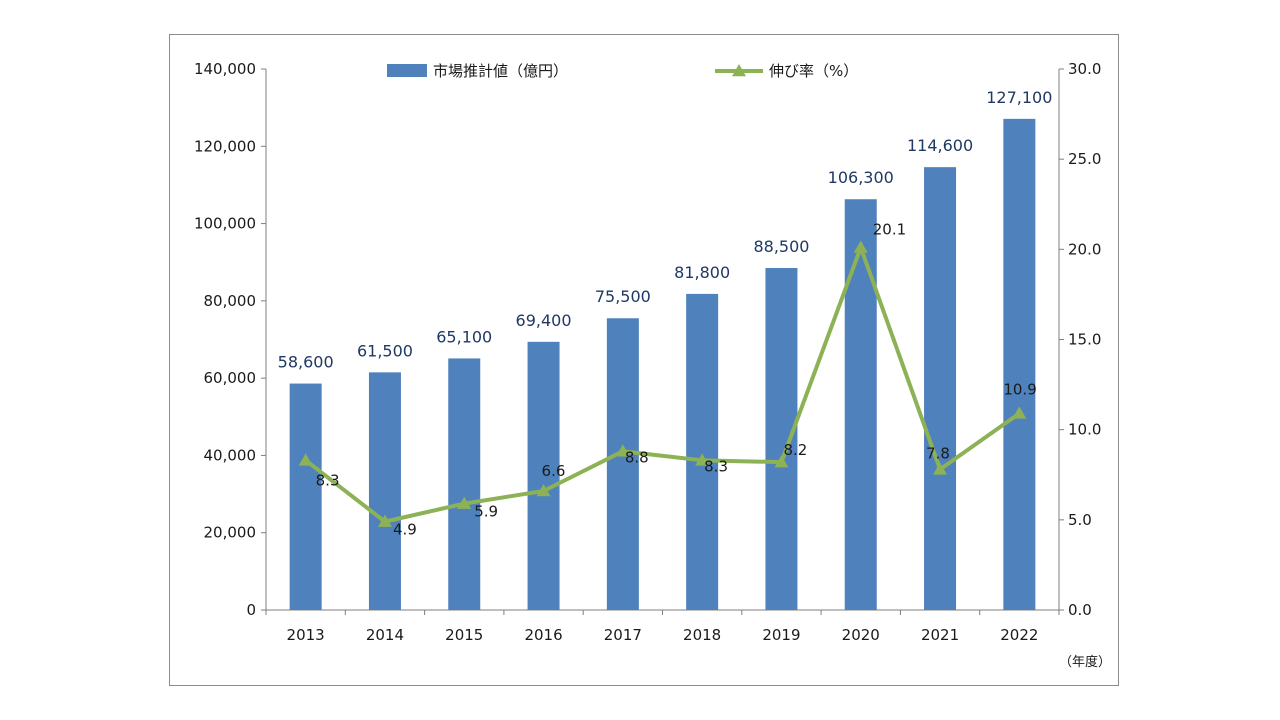 The image size is (1280, 720). I want to click on bar-value-label: 127,100, so click(1019, 97).